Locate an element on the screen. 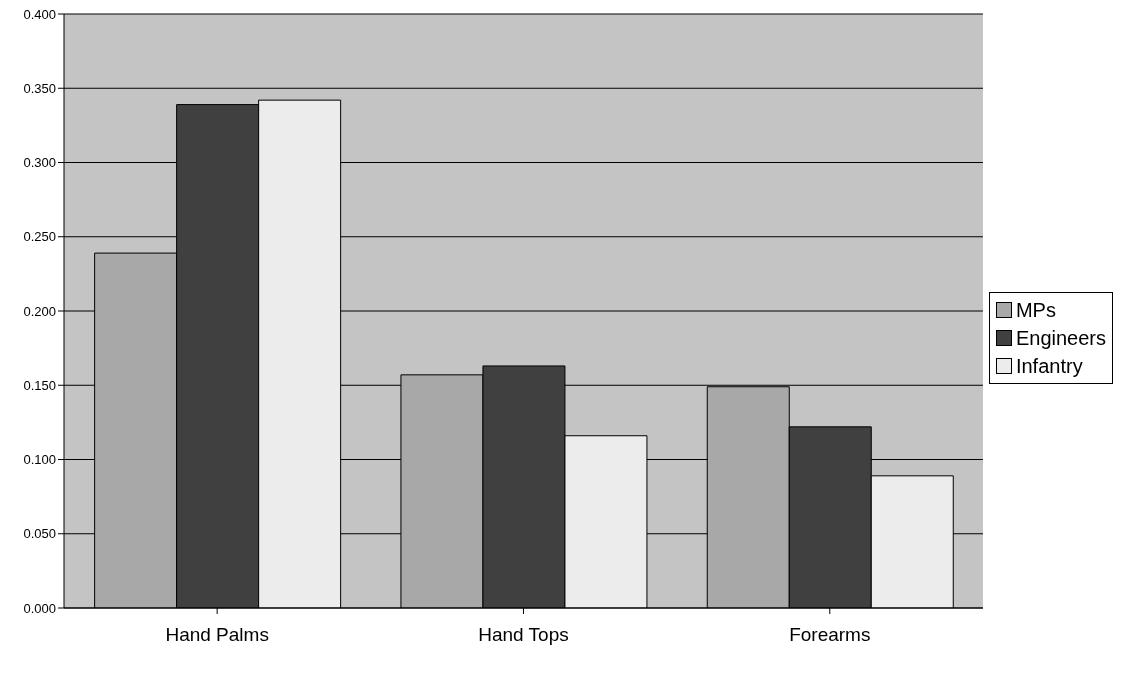 This screenshot has height=676, width=1133. y-tick-label: 0.300 is located at coordinates (39, 163).